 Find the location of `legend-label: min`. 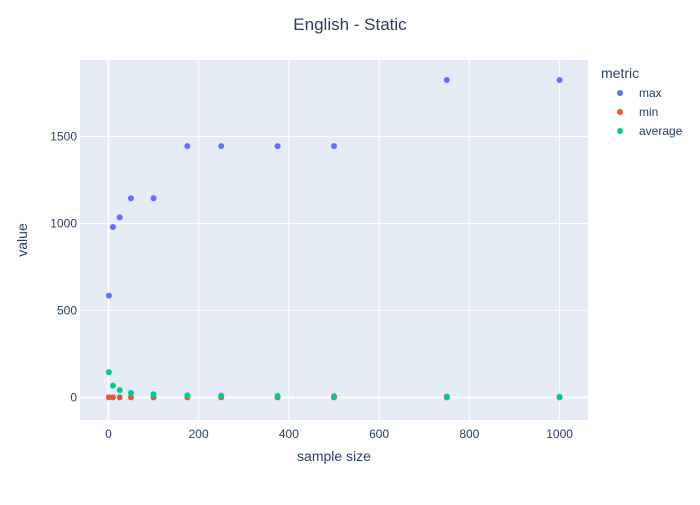

legend-label: min is located at coordinates (648, 112).